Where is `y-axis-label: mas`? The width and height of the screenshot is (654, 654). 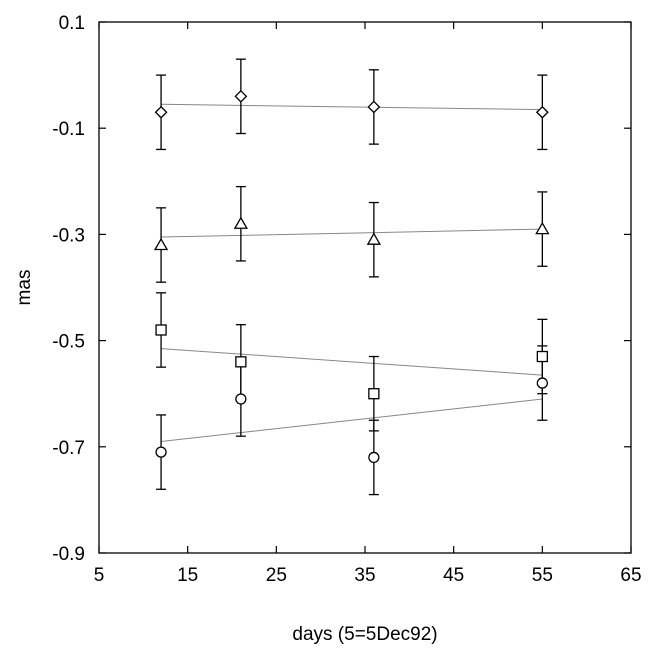
y-axis-label: mas is located at coordinates (24, 288).